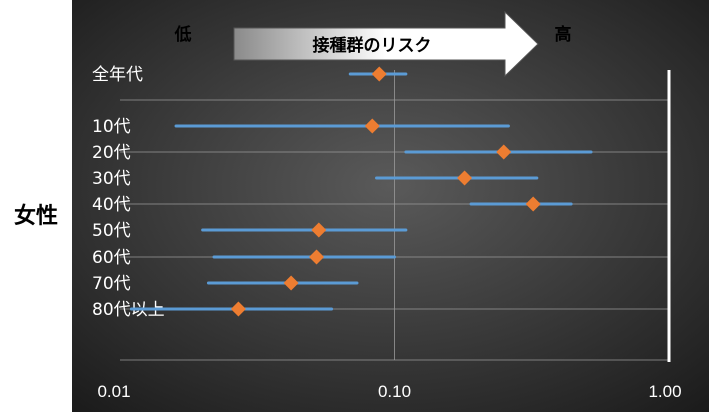  Describe the element at coordinates (111, 231) in the screenshot. I see `row-label: 50代` at that location.